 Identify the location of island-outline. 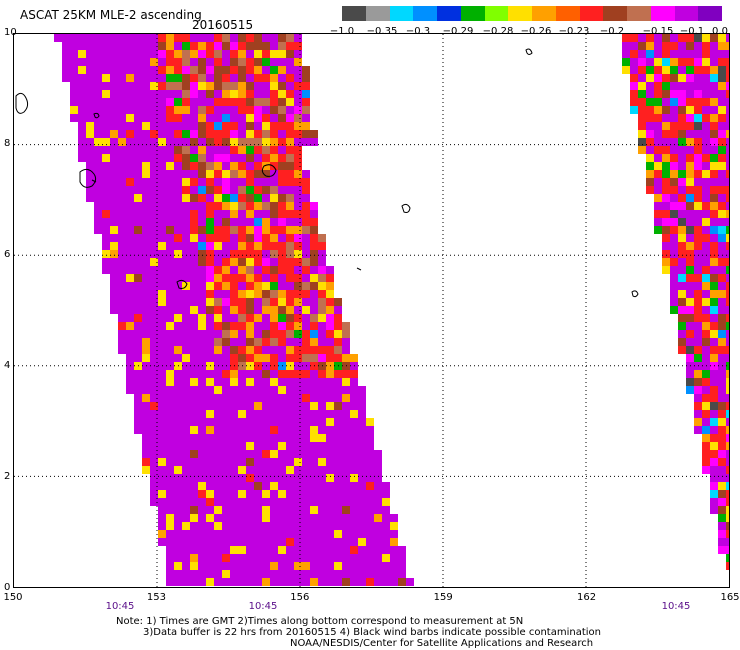
(635, 294).